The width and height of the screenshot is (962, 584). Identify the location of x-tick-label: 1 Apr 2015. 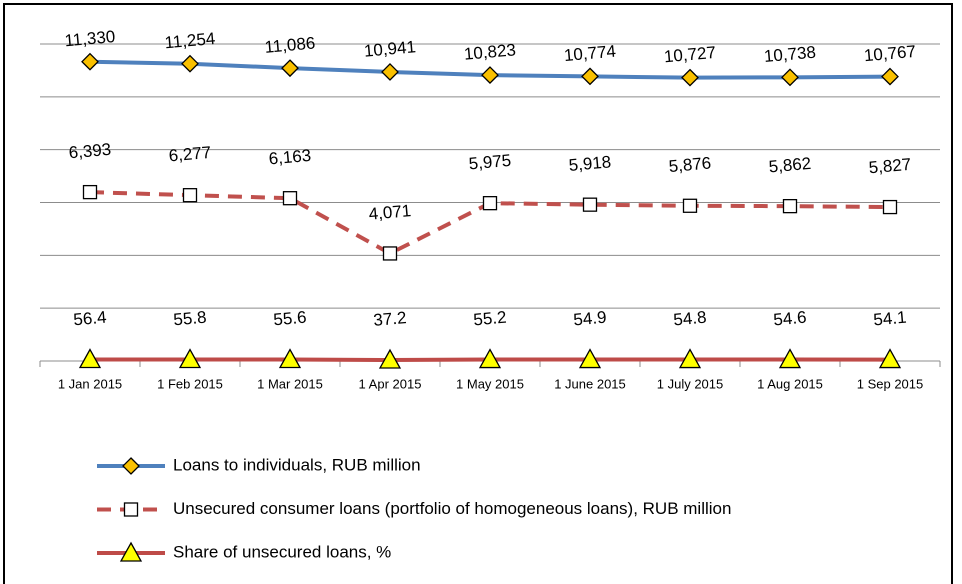
(390, 383).